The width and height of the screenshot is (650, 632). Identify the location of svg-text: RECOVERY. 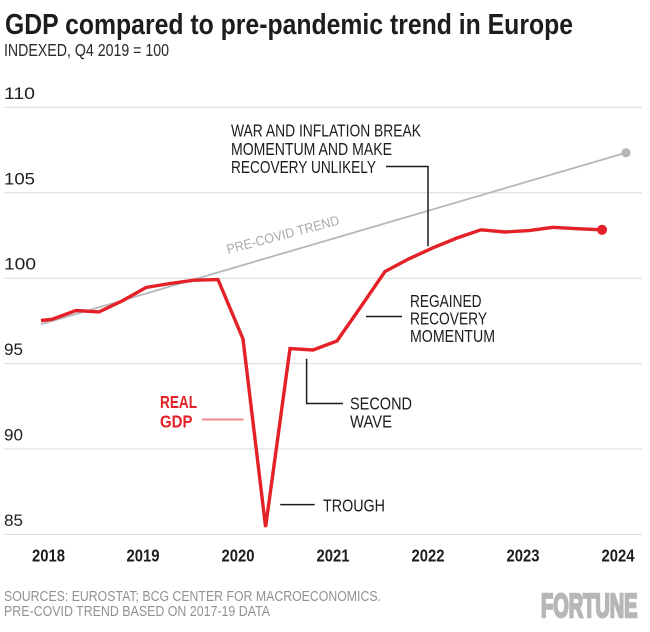
(448, 319).